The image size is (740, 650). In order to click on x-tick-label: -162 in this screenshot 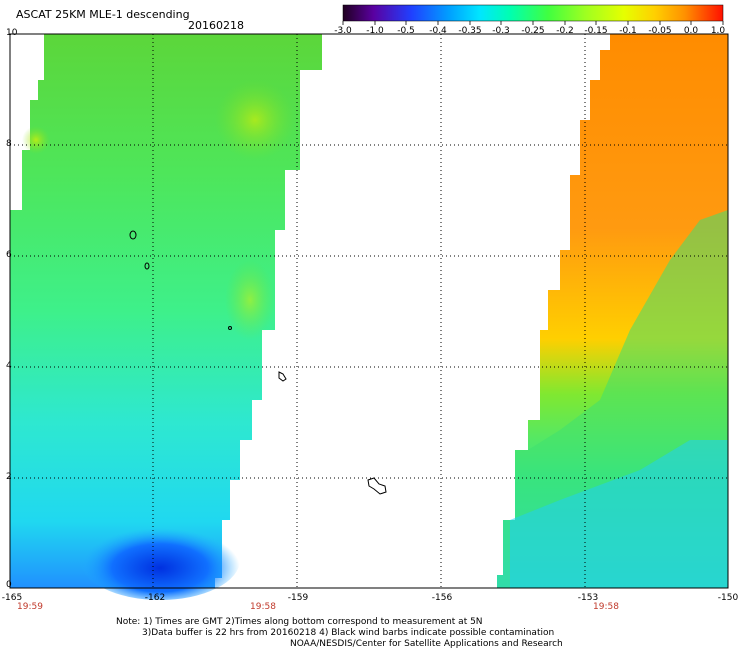, I will do `click(155, 598)`.